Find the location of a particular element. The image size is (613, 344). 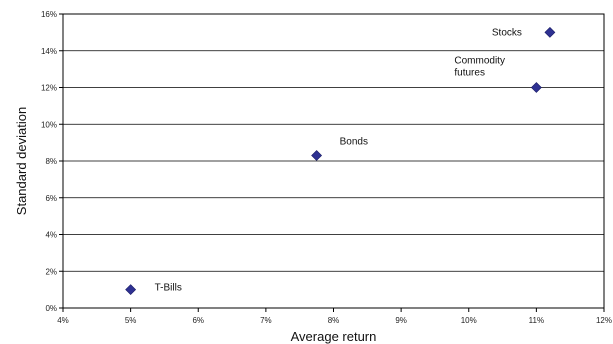

x-axis-ticks: 4% 5% 6% 7% 8% 9% 10% 11% 12% is located at coordinates (334, 316).